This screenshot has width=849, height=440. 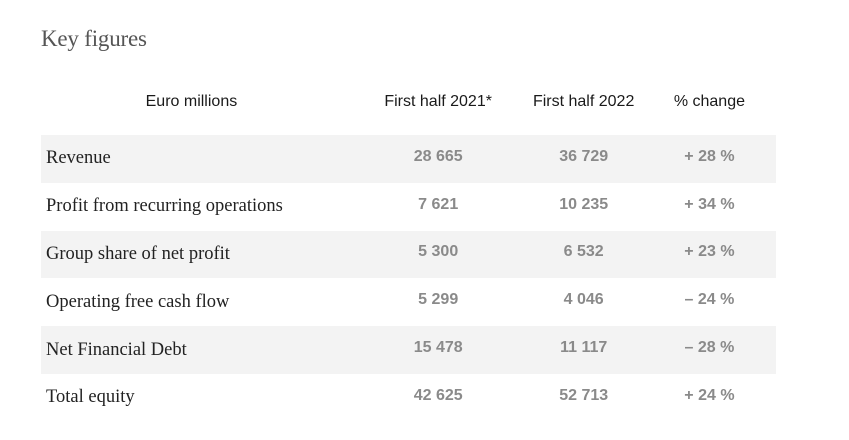 What do you see at coordinates (709, 300) in the screenshot?
I see `value-change: – 24 %` at bounding box center [709, 300].